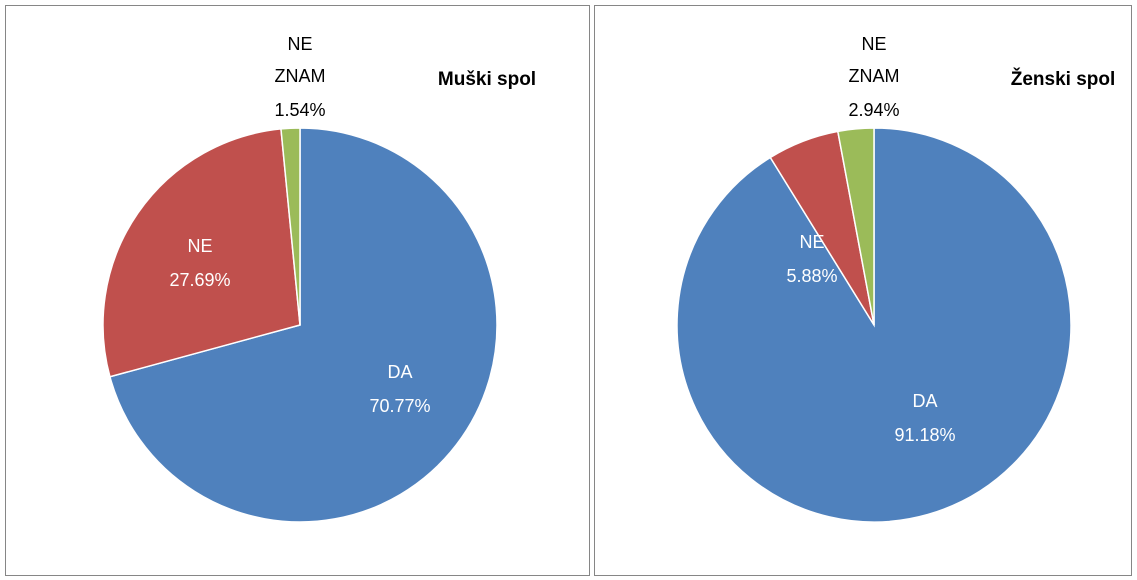 The image size is (1137, 580). What do you see at coordinates (924, 435) in the screenshot?
I see `slice-value-label: 91.18%` at bounding box center [924, 435].